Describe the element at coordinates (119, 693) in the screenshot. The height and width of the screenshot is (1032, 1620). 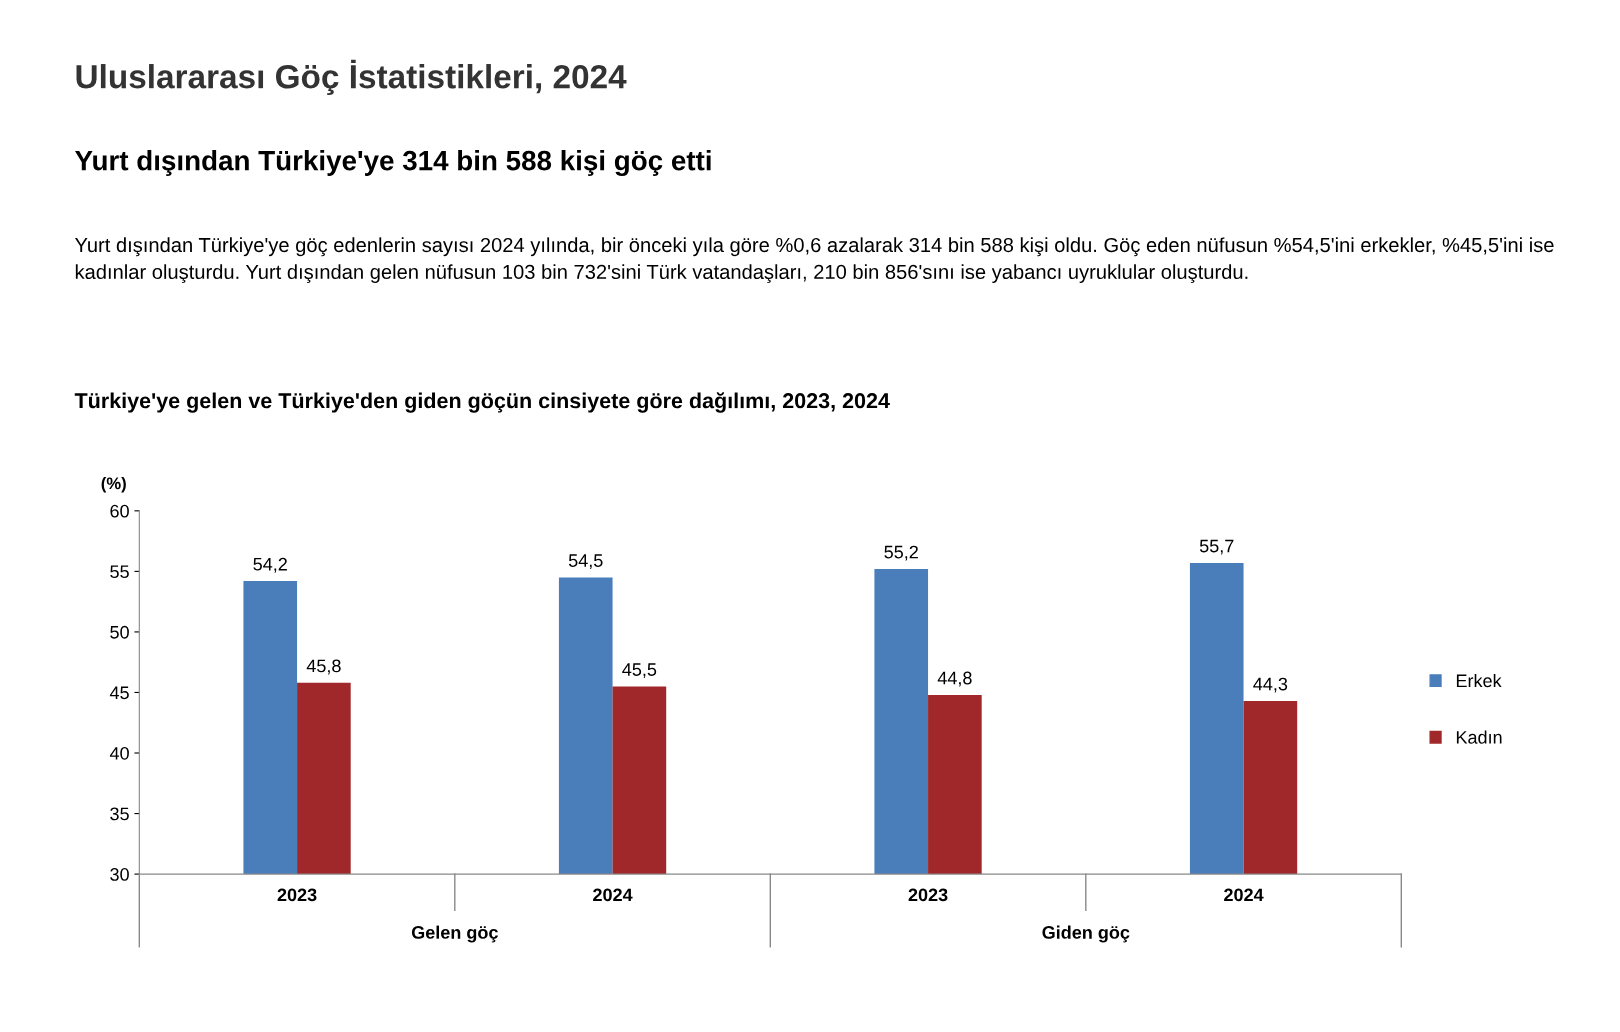
I see `y-tick-label: 45` at that location.